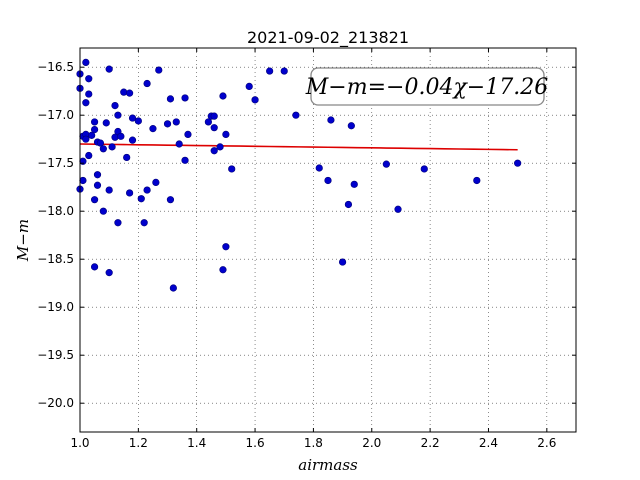 The image size is (640, 480). I want to click on fit-line-layer, so click(298, 147).